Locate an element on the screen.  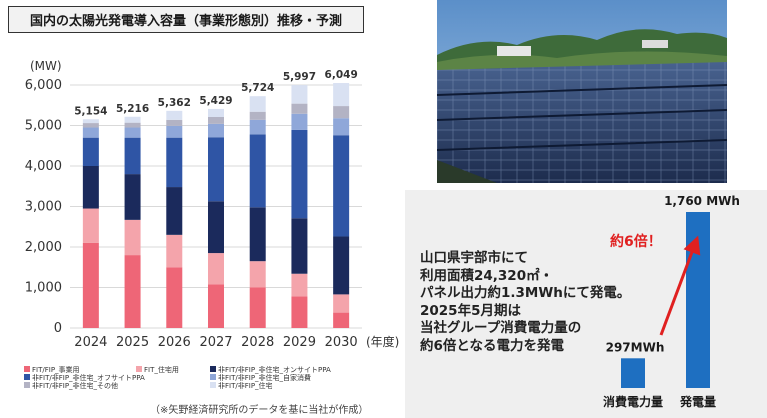
panel-line: 山口県宇部市にて is located at coordinates (474, 258).